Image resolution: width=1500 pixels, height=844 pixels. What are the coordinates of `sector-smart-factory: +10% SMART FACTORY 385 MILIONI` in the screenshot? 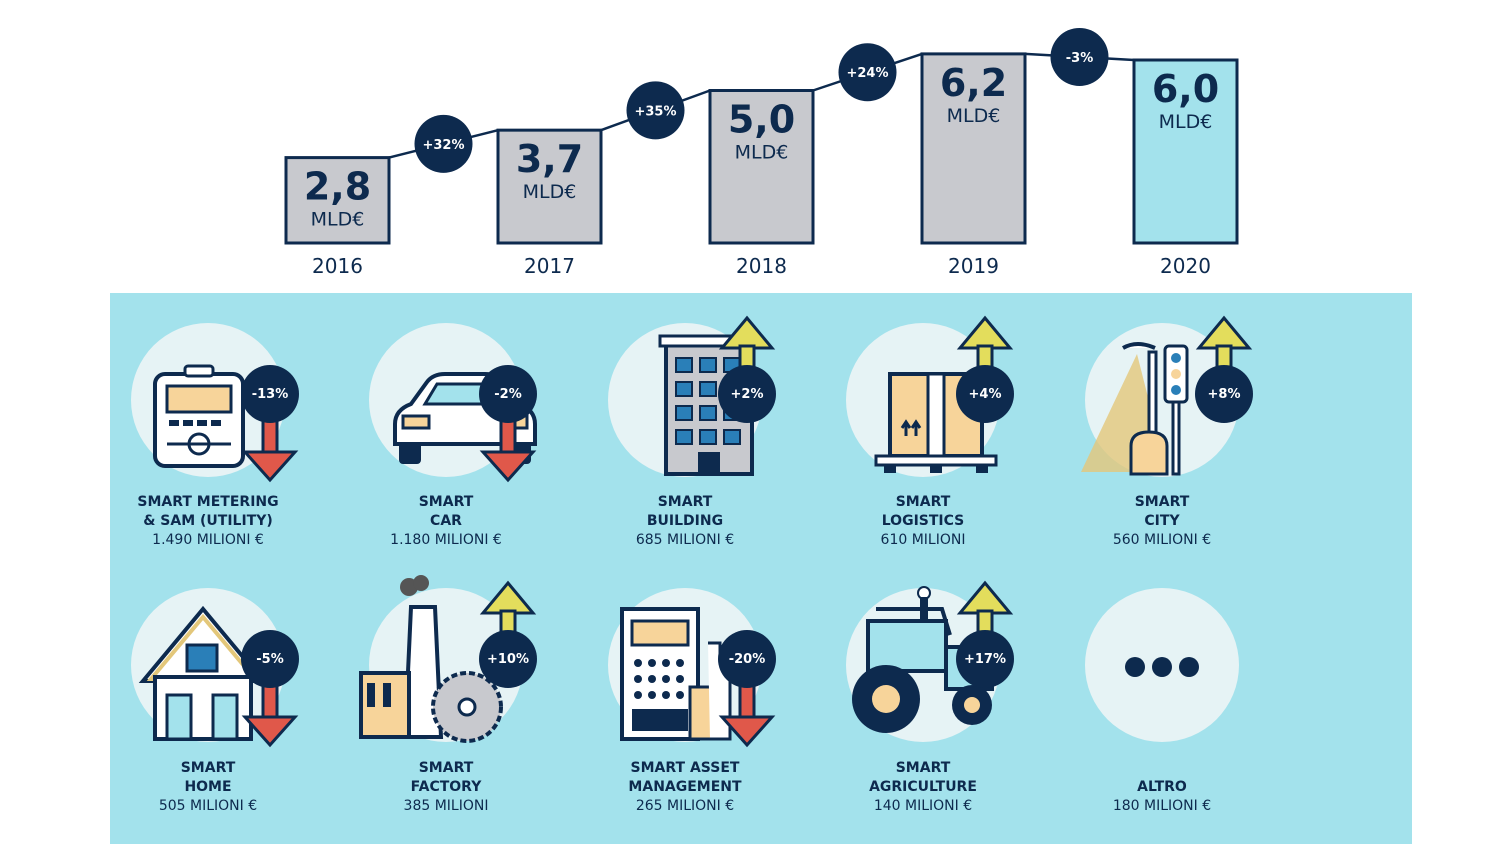 It's located at (446, 685).